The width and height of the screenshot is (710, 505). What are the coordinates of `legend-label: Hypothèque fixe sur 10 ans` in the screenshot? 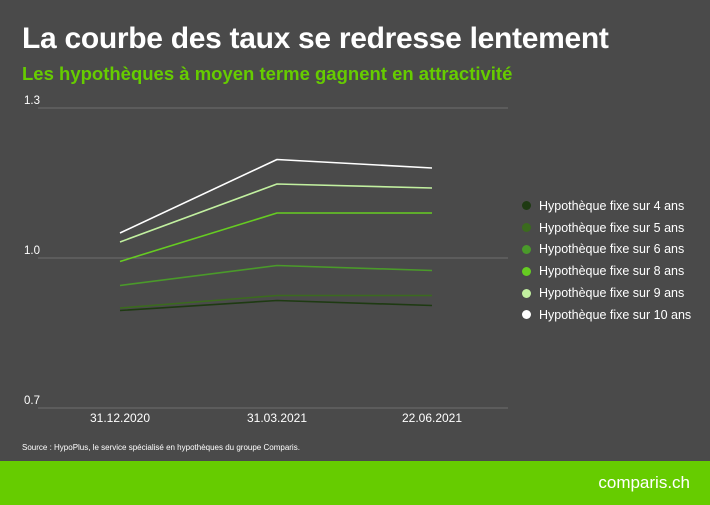 It's located at (615, 314).